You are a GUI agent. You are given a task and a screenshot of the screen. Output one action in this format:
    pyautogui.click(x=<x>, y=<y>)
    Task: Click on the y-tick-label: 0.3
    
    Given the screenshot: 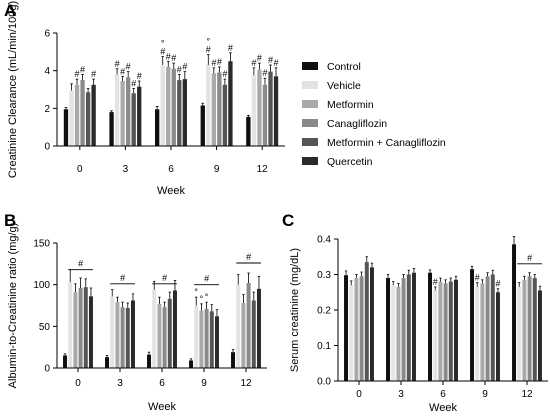 What is the action you would take?
    pyautogui.click(x=324, y=275)
    